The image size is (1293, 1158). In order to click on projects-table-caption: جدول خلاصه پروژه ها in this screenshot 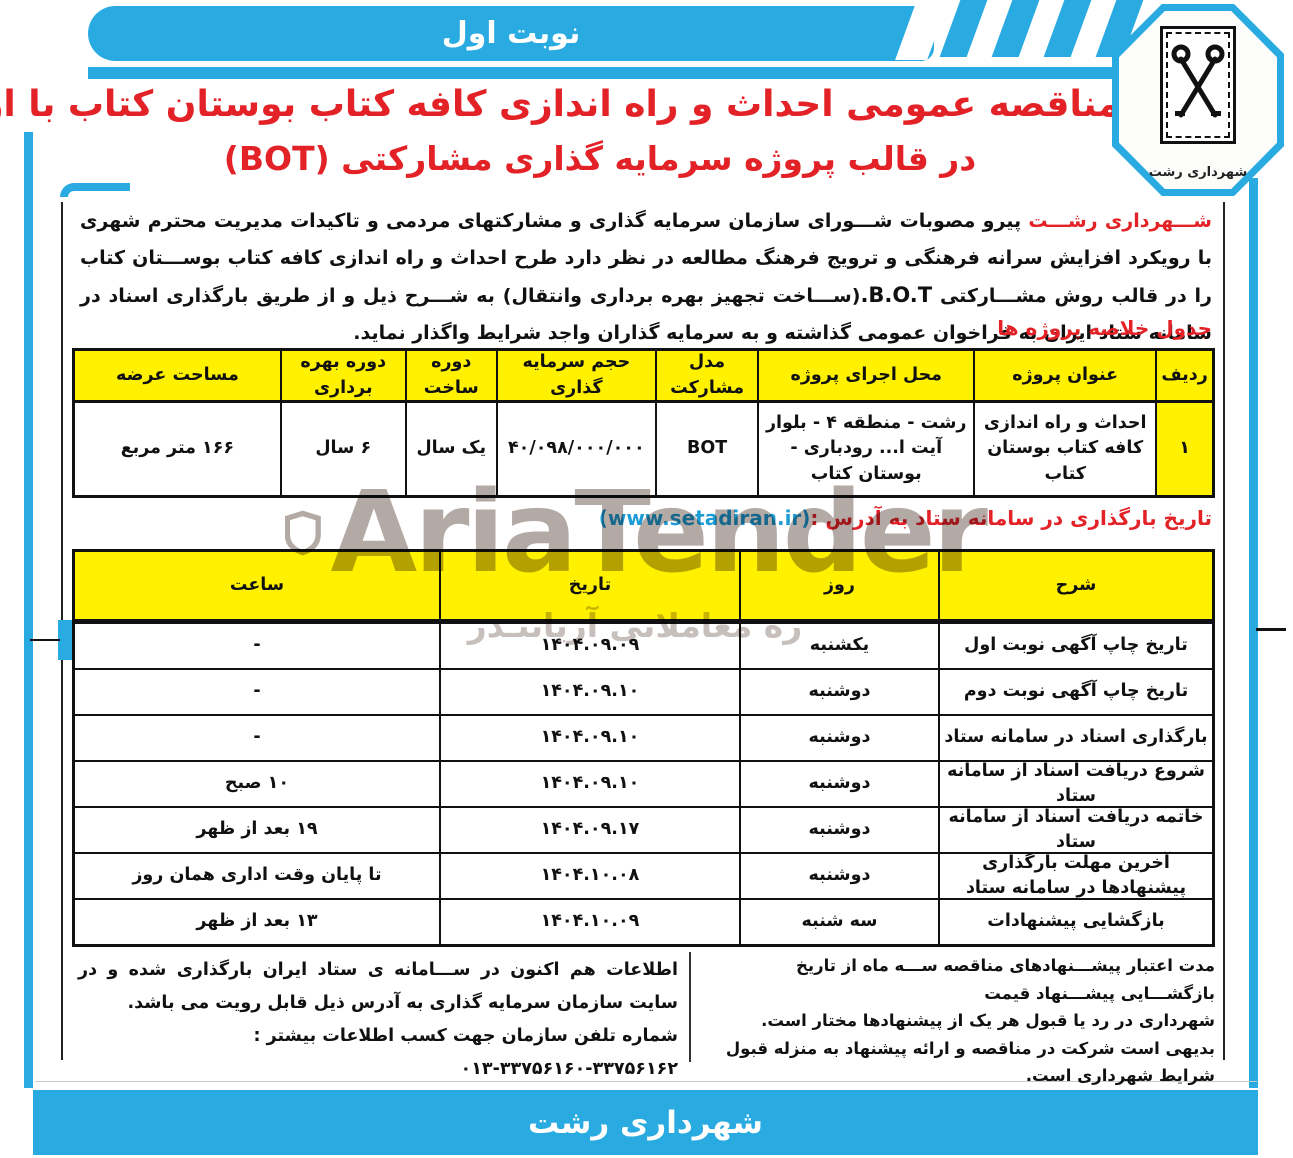, I will do `click(1104, 328)`.